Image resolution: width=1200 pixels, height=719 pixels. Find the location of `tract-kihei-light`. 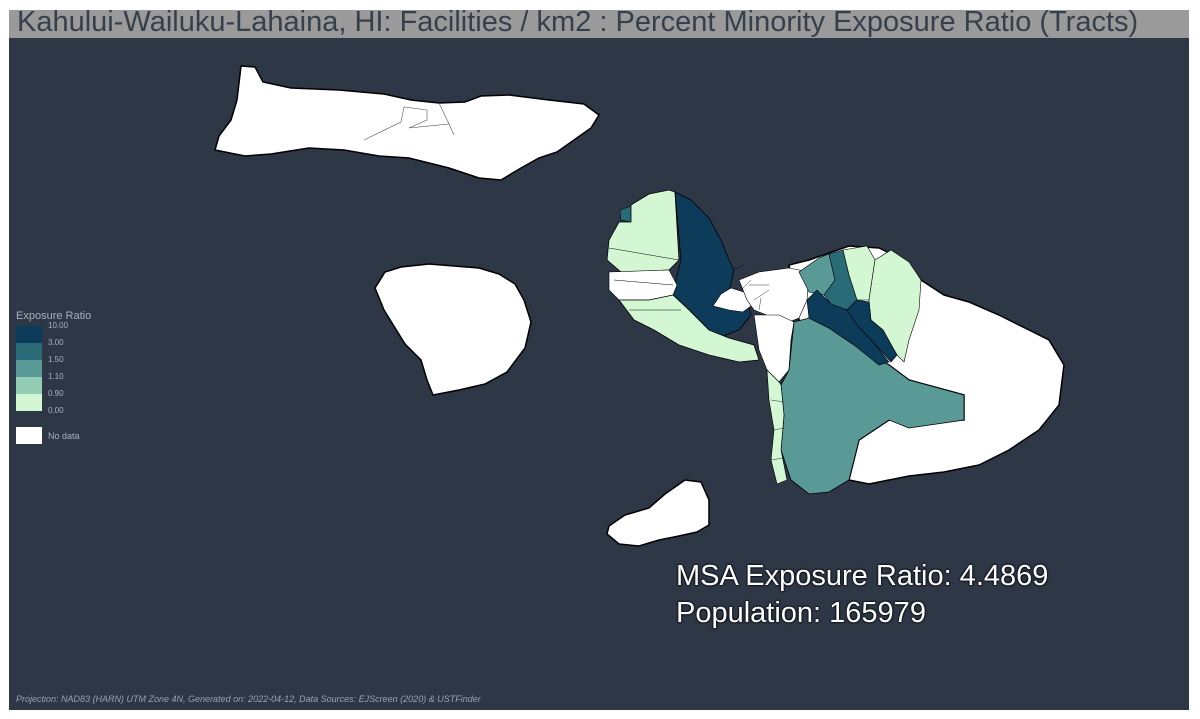

tract-kihei-light is located at coordinates (777, 427).